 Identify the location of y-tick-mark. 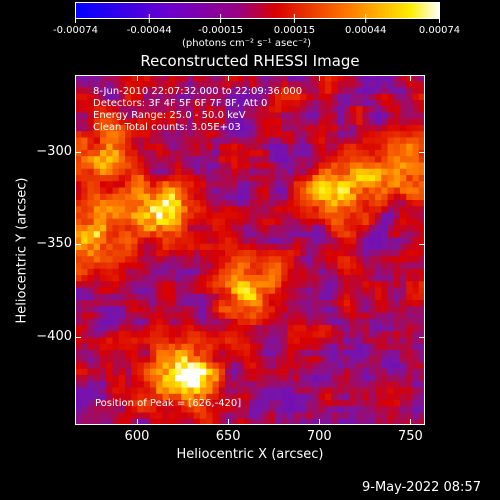
(422, 245).